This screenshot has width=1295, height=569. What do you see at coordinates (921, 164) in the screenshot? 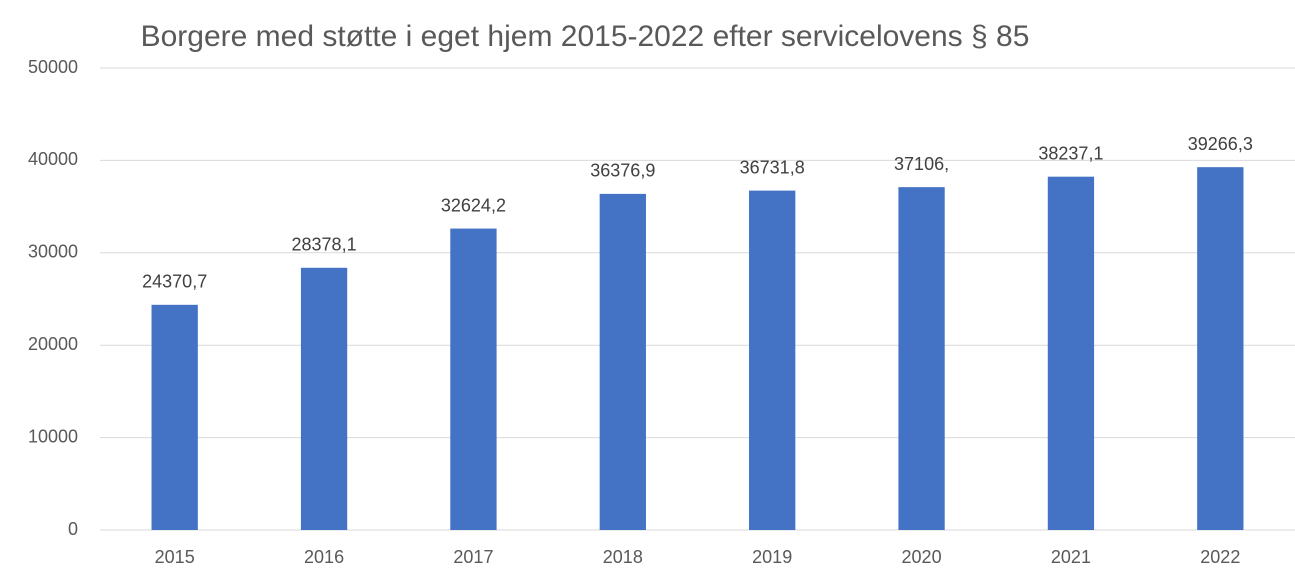
I see `value-label: 37106,` at bounding box center [921, 164].